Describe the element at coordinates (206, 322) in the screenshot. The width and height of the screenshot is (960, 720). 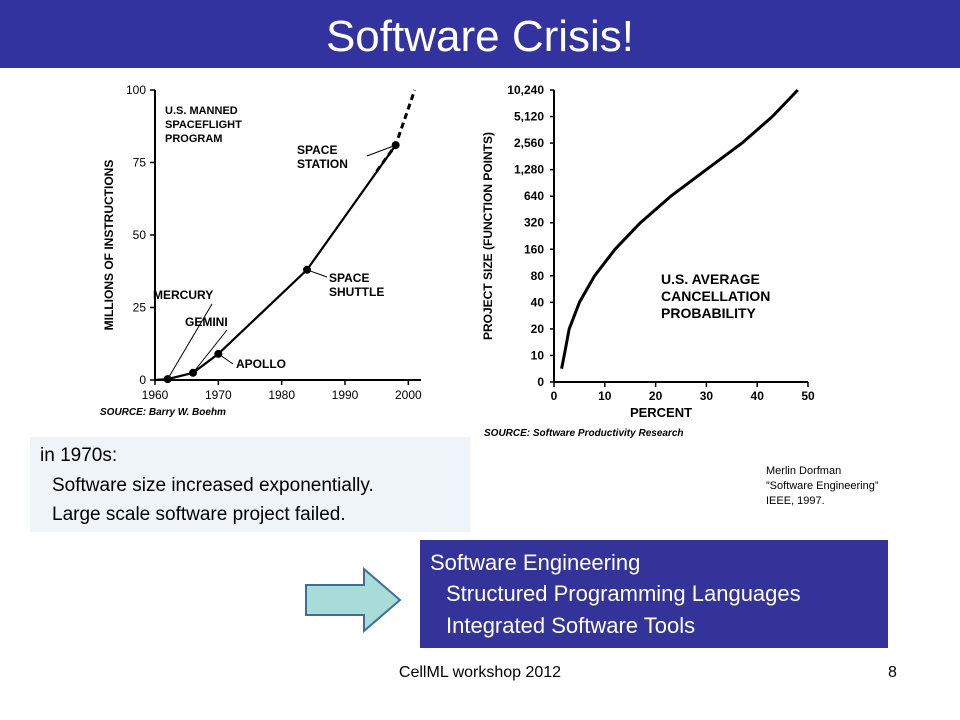
I see `point-label: GEMINI` at that location.